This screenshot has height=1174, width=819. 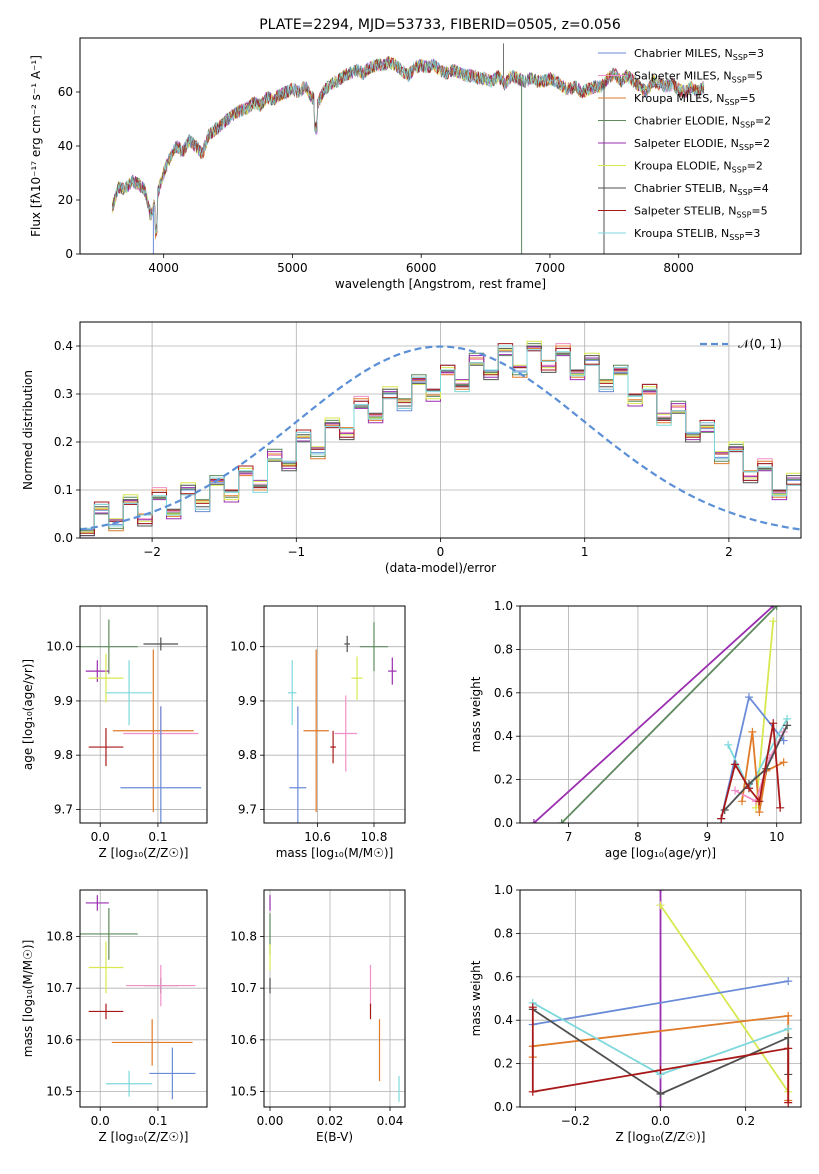 What do you see at coordinates (638, 837) in the screenshot?
I see `x-tick-label: 8` at bounding box center [638, 837].